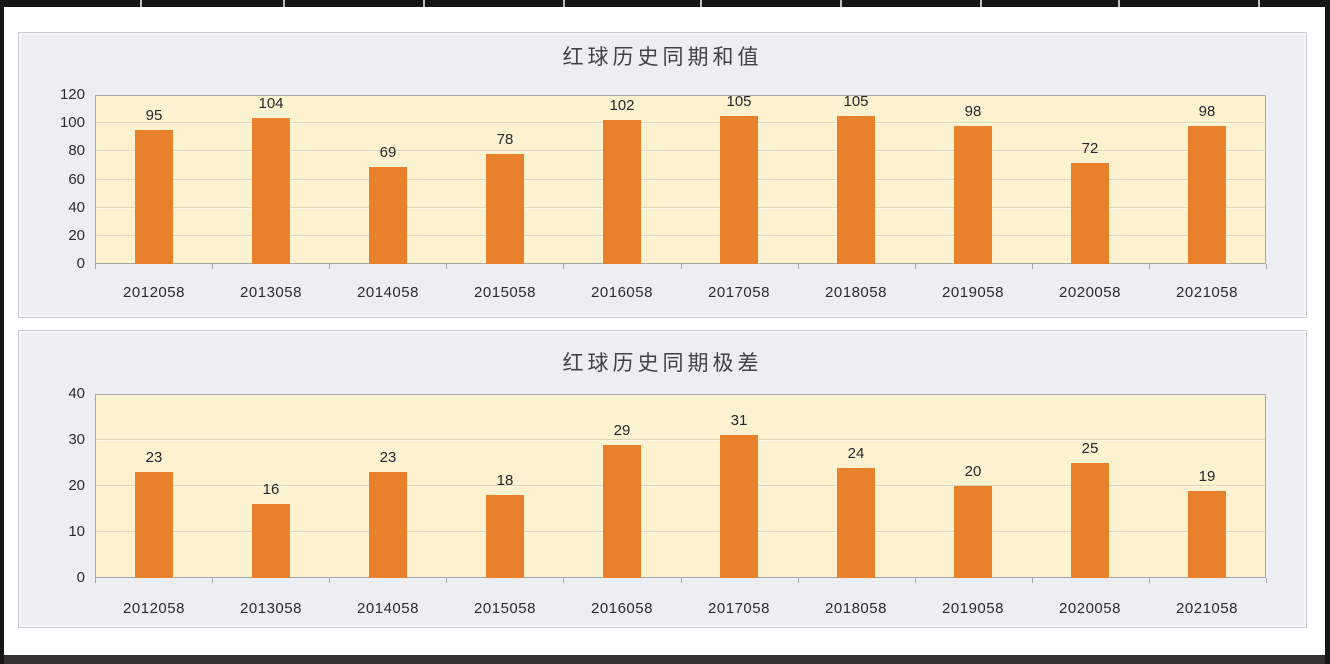 The width and height of the screenshot is (1330, 664). What do you see at coordinates (856, 453) in the screenshot?
I see `bar-value-label: 24` at bounding box center [856, 453].